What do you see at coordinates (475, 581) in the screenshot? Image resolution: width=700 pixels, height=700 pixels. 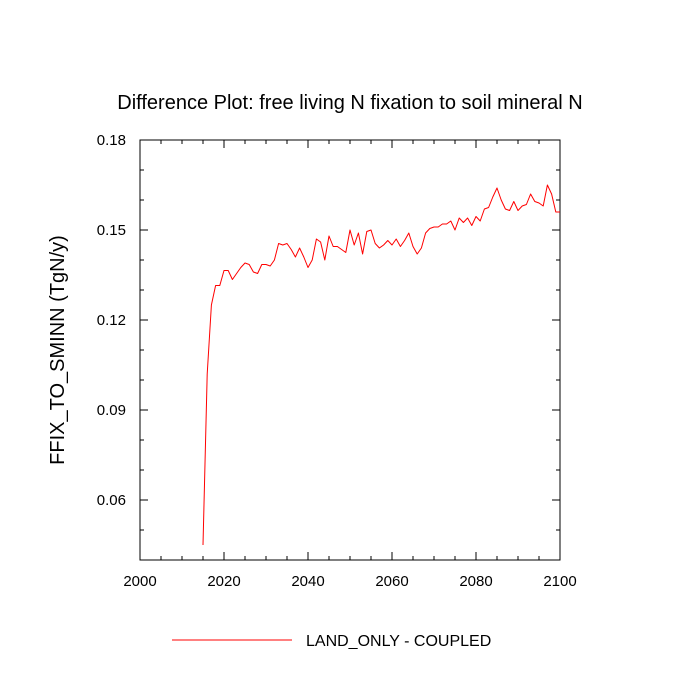 I see `x-tick-label: 2080` at bounding box center [475, 581].